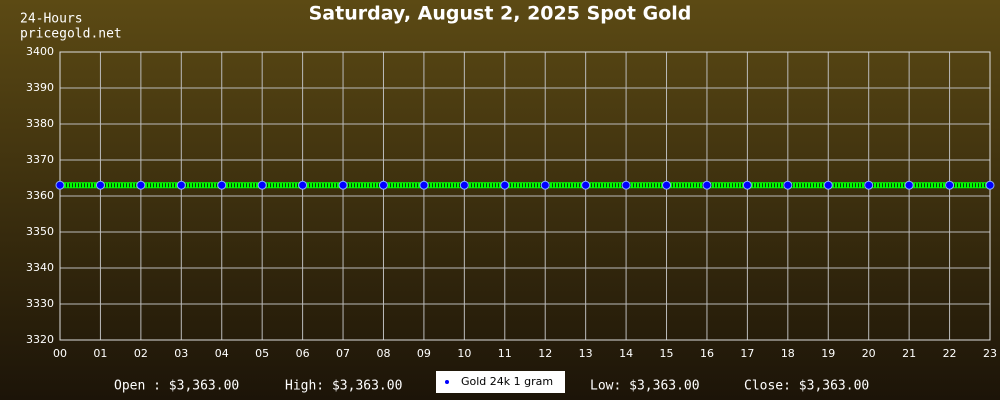 Image resolution: width=1000 pixels, height=404 pixels. I want to click on x-tick-label: 05, so click(262, 353).